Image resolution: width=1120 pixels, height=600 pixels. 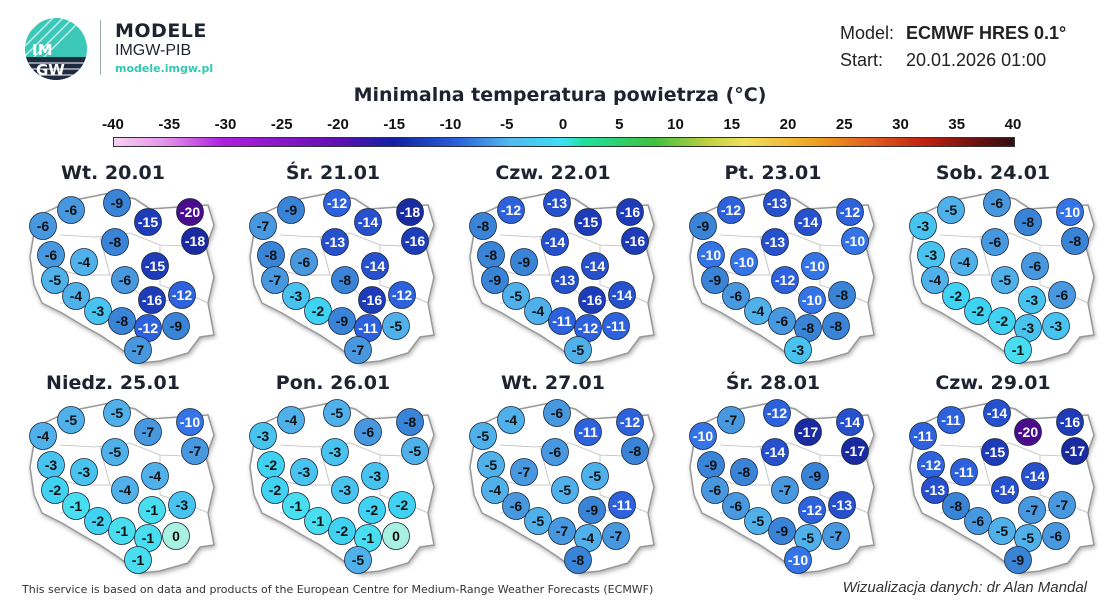 I want to click on marker-value: -1, so click(x=368, y=538).